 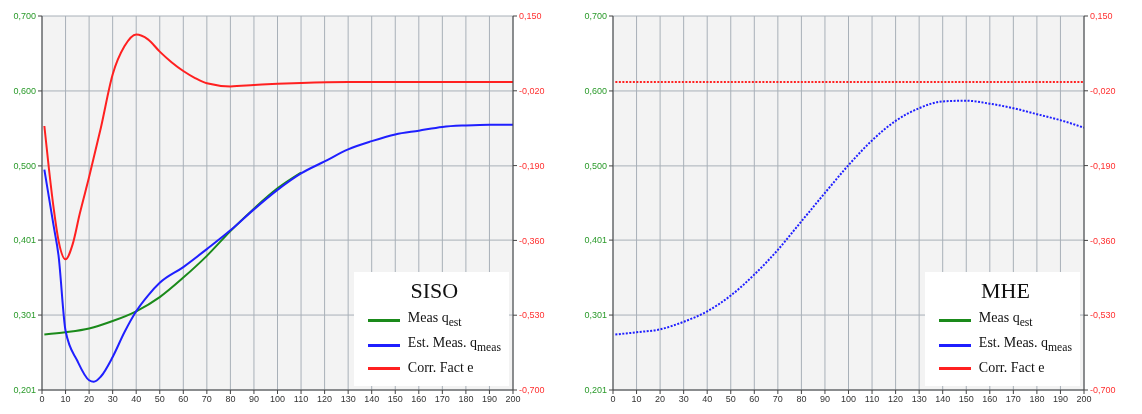 What do you see at coordinates (1005, 291) in the screenshot?
I see `legend-title: MHE` at bounding box center [1005, 291].